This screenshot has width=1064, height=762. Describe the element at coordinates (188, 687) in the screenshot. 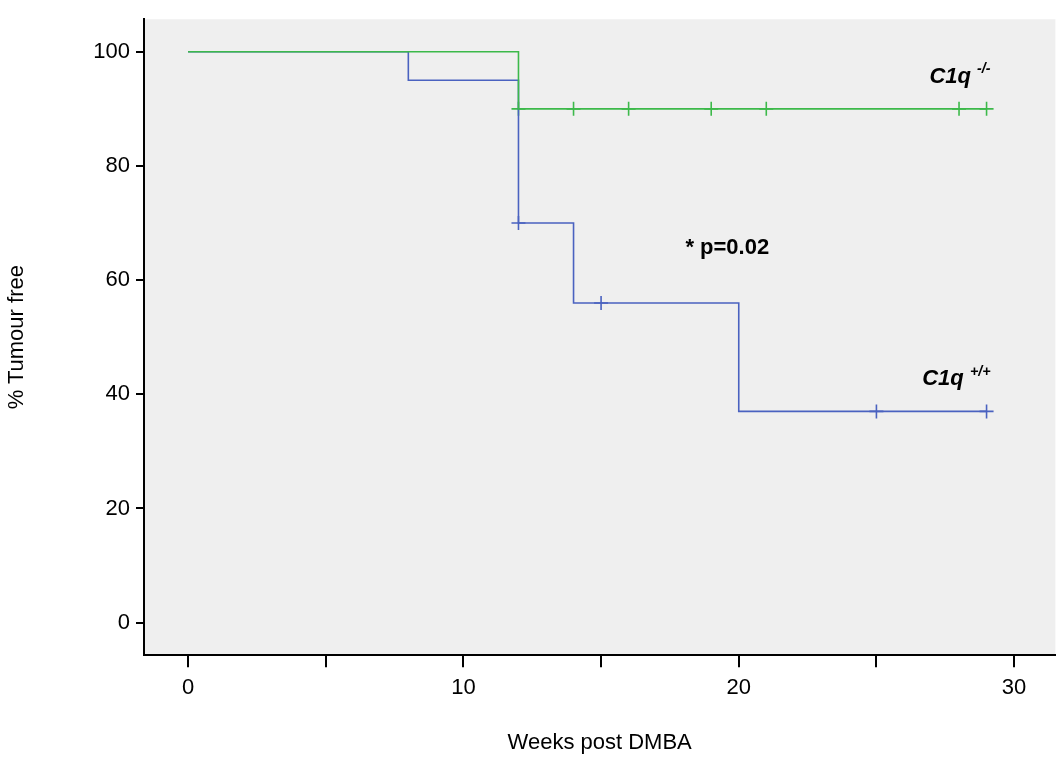

I see `x-tick-label: 0` at that location.